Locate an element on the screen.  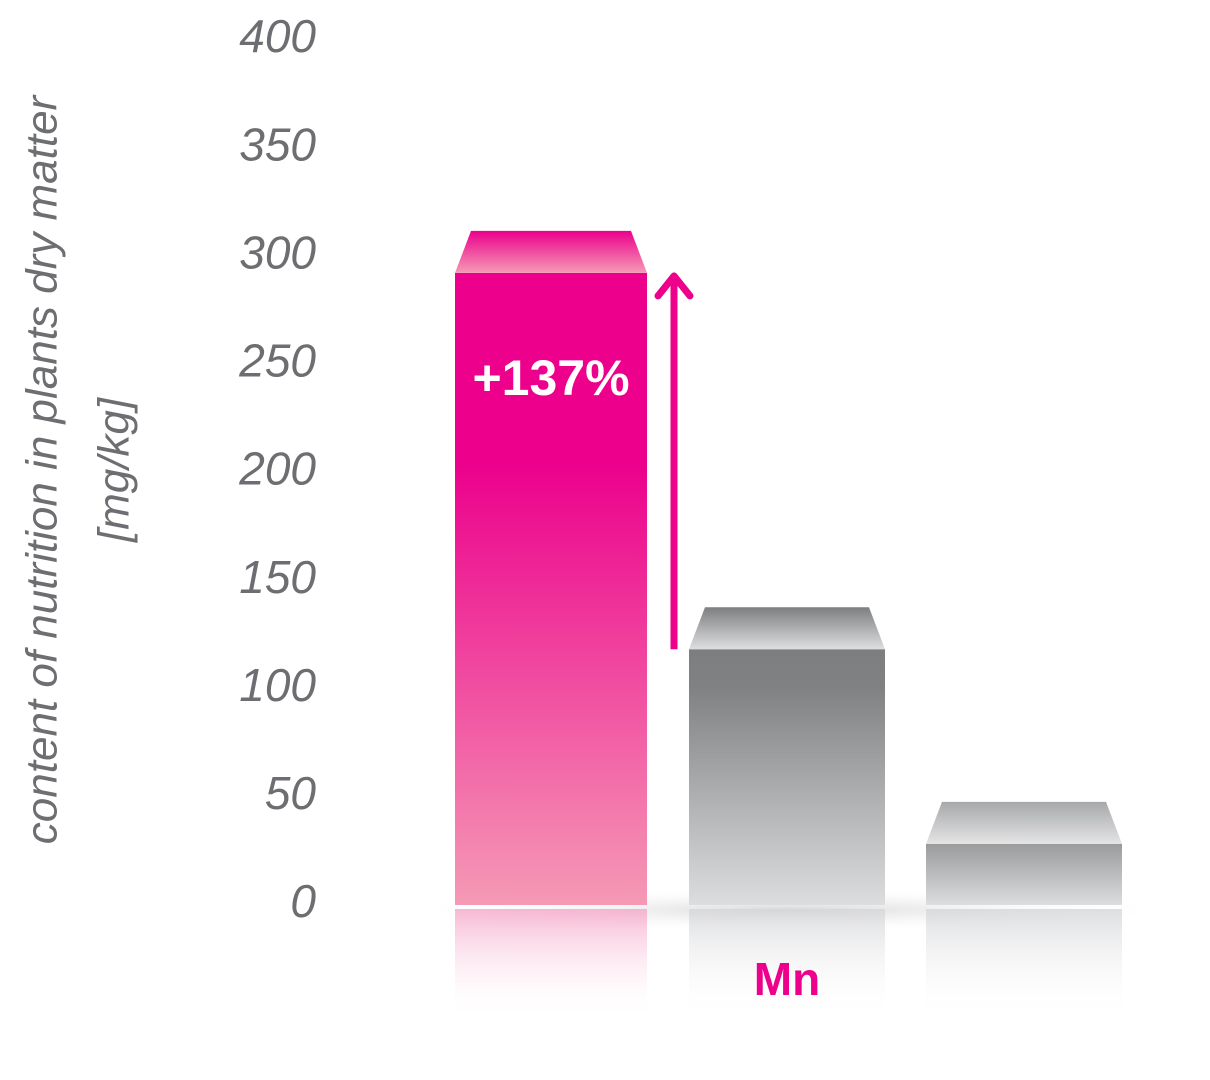
y-tick-label: 0 is located at coordinates (303, 901).